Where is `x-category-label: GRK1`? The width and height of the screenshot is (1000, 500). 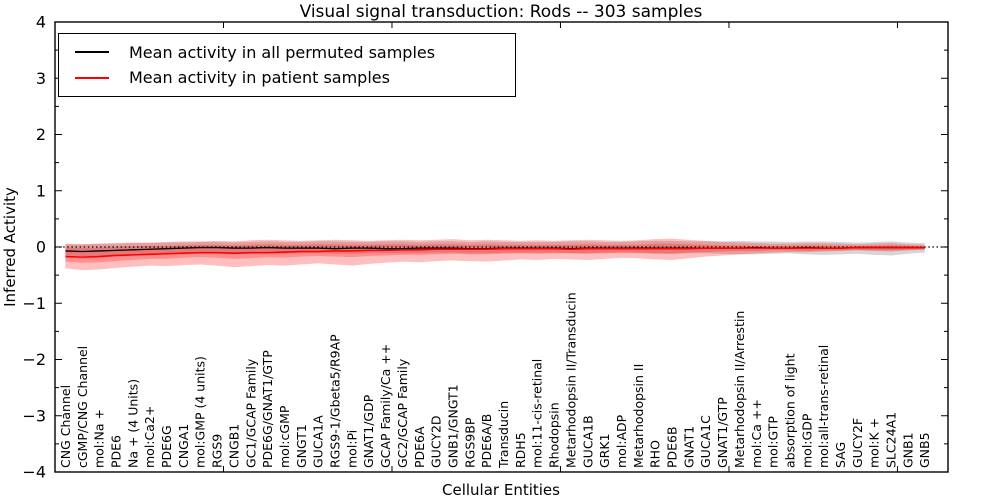 x-category-label: GRK1 is located at coordinates (604, 450).